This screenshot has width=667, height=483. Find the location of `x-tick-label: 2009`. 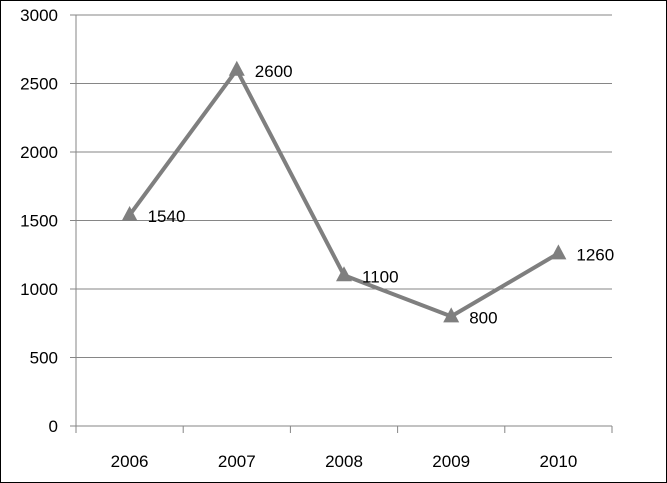

x-tick-label: 2009 is located at coordinates (451, 461).